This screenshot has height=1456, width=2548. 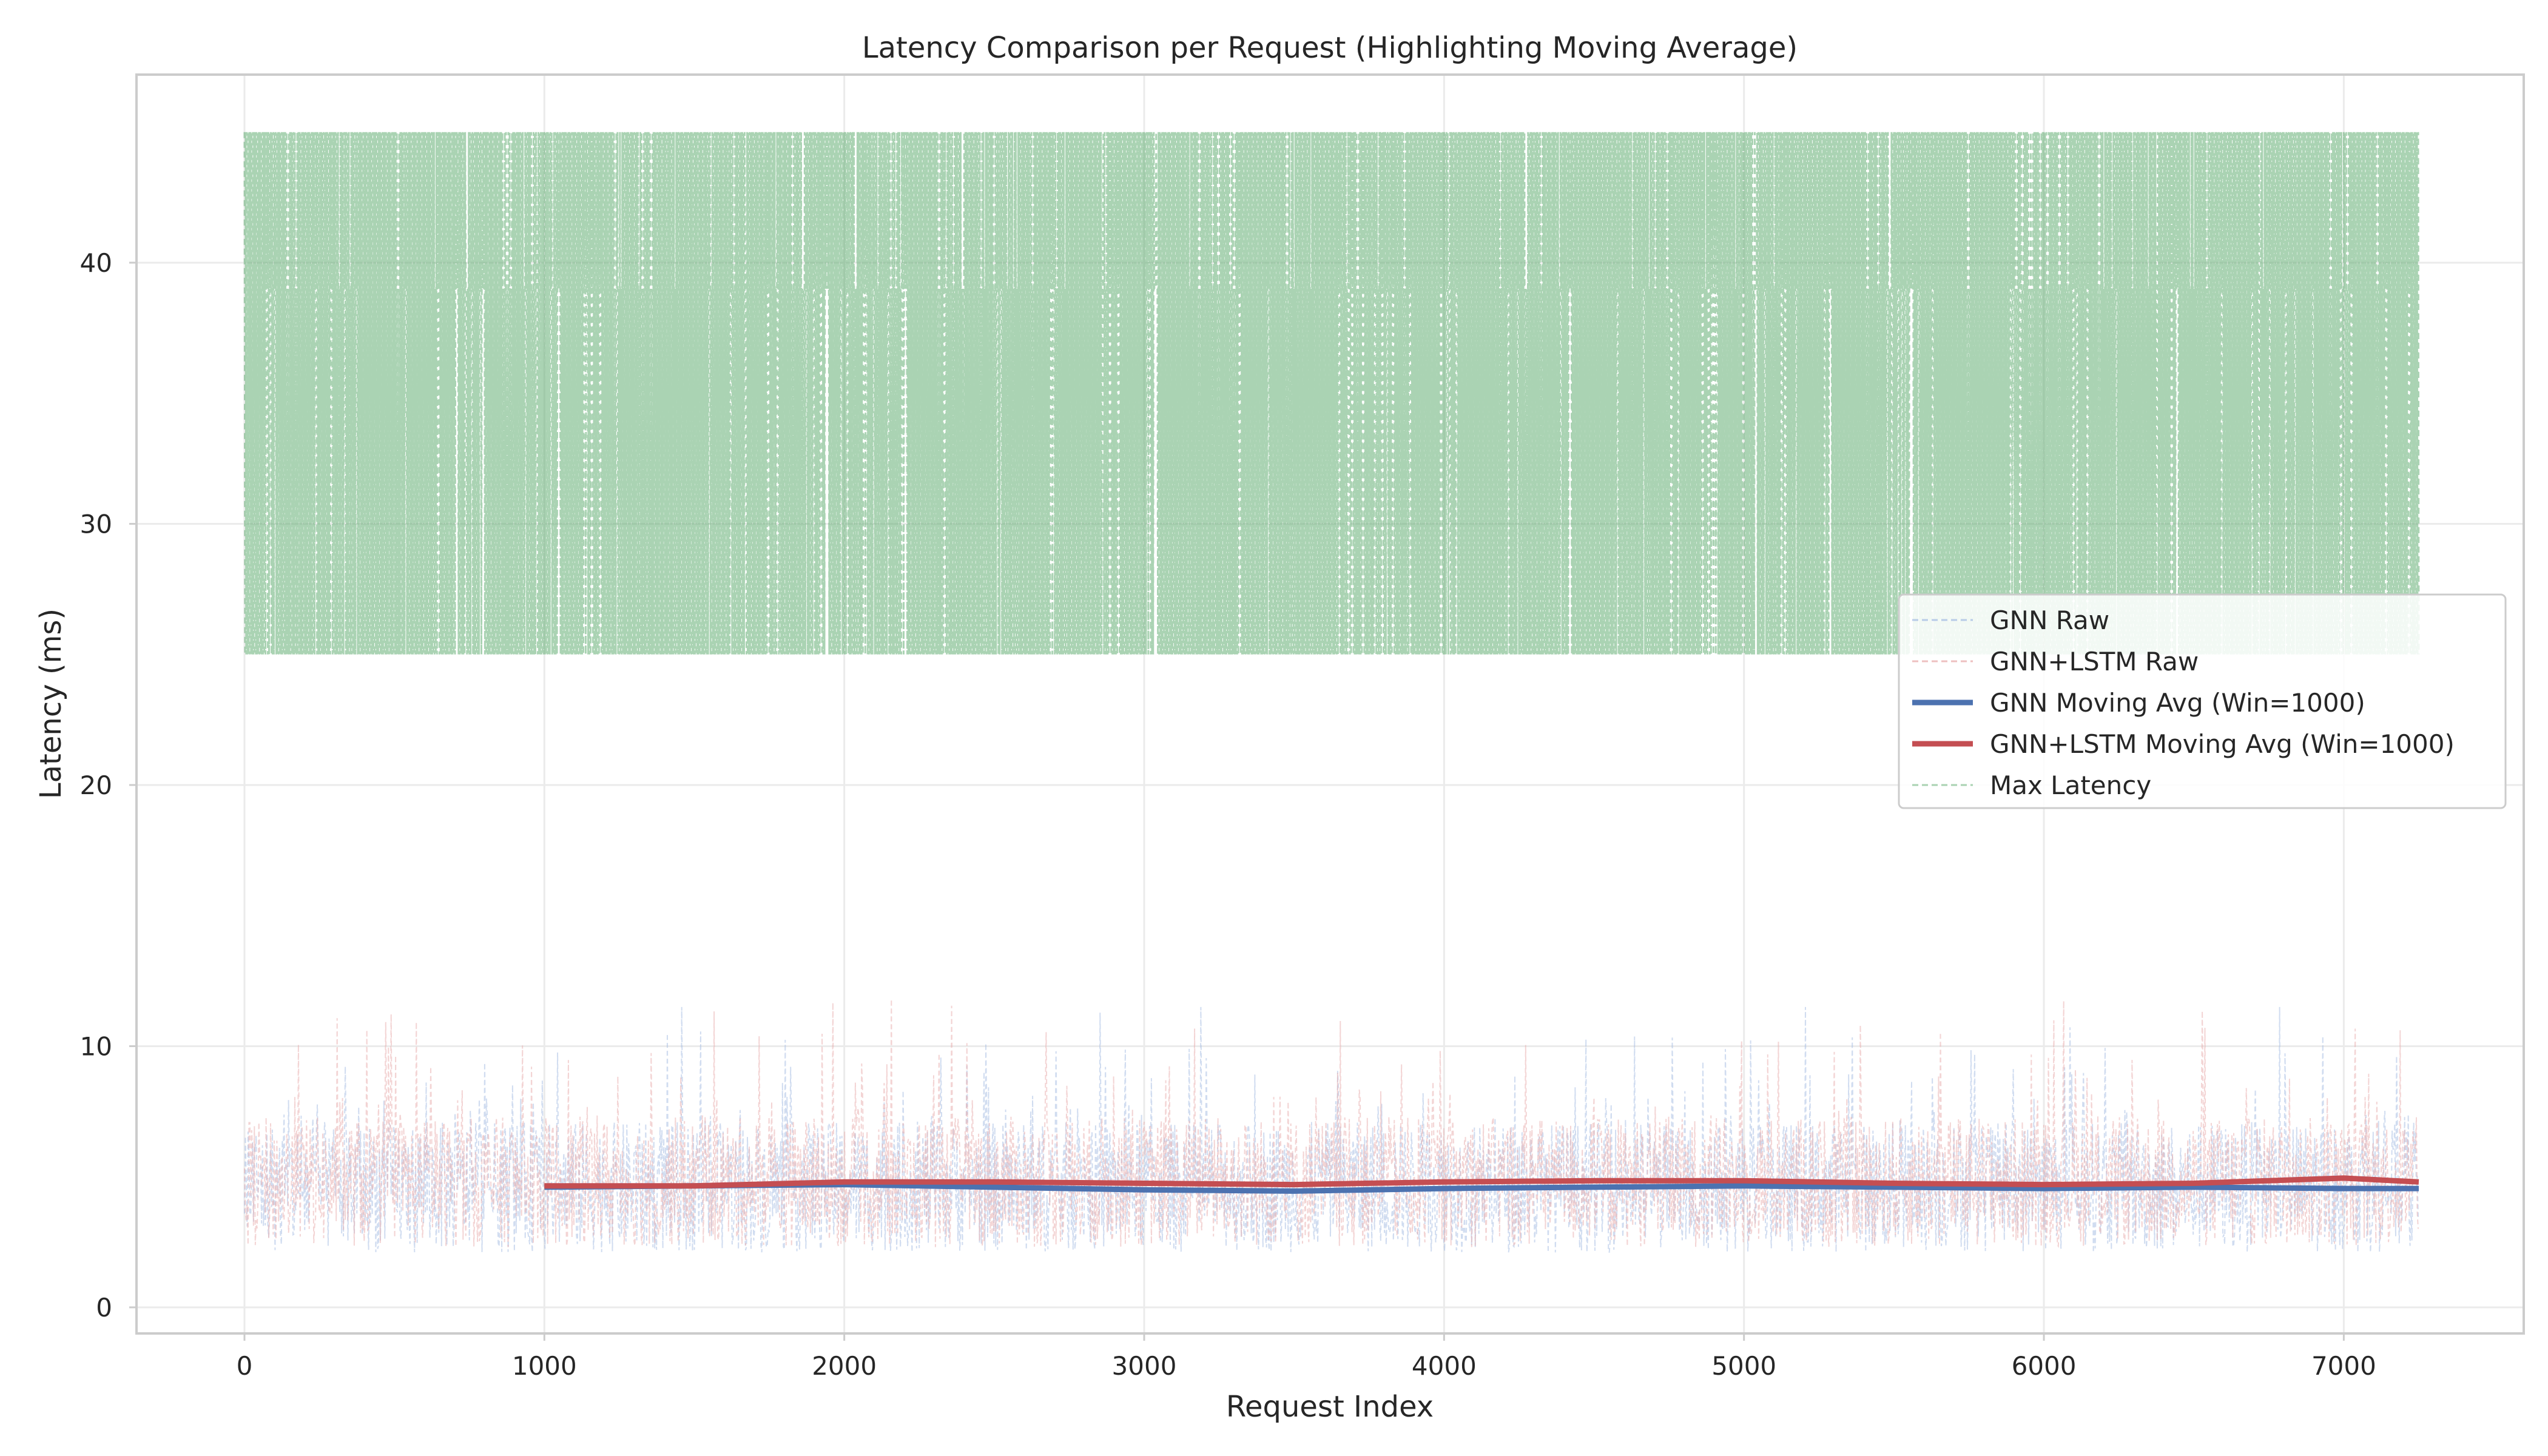 What do you see at coordinates (1330, 1407) in the screenshot?
I see `x-axis-label: Request Index` at bounding box center [1330, 1407].